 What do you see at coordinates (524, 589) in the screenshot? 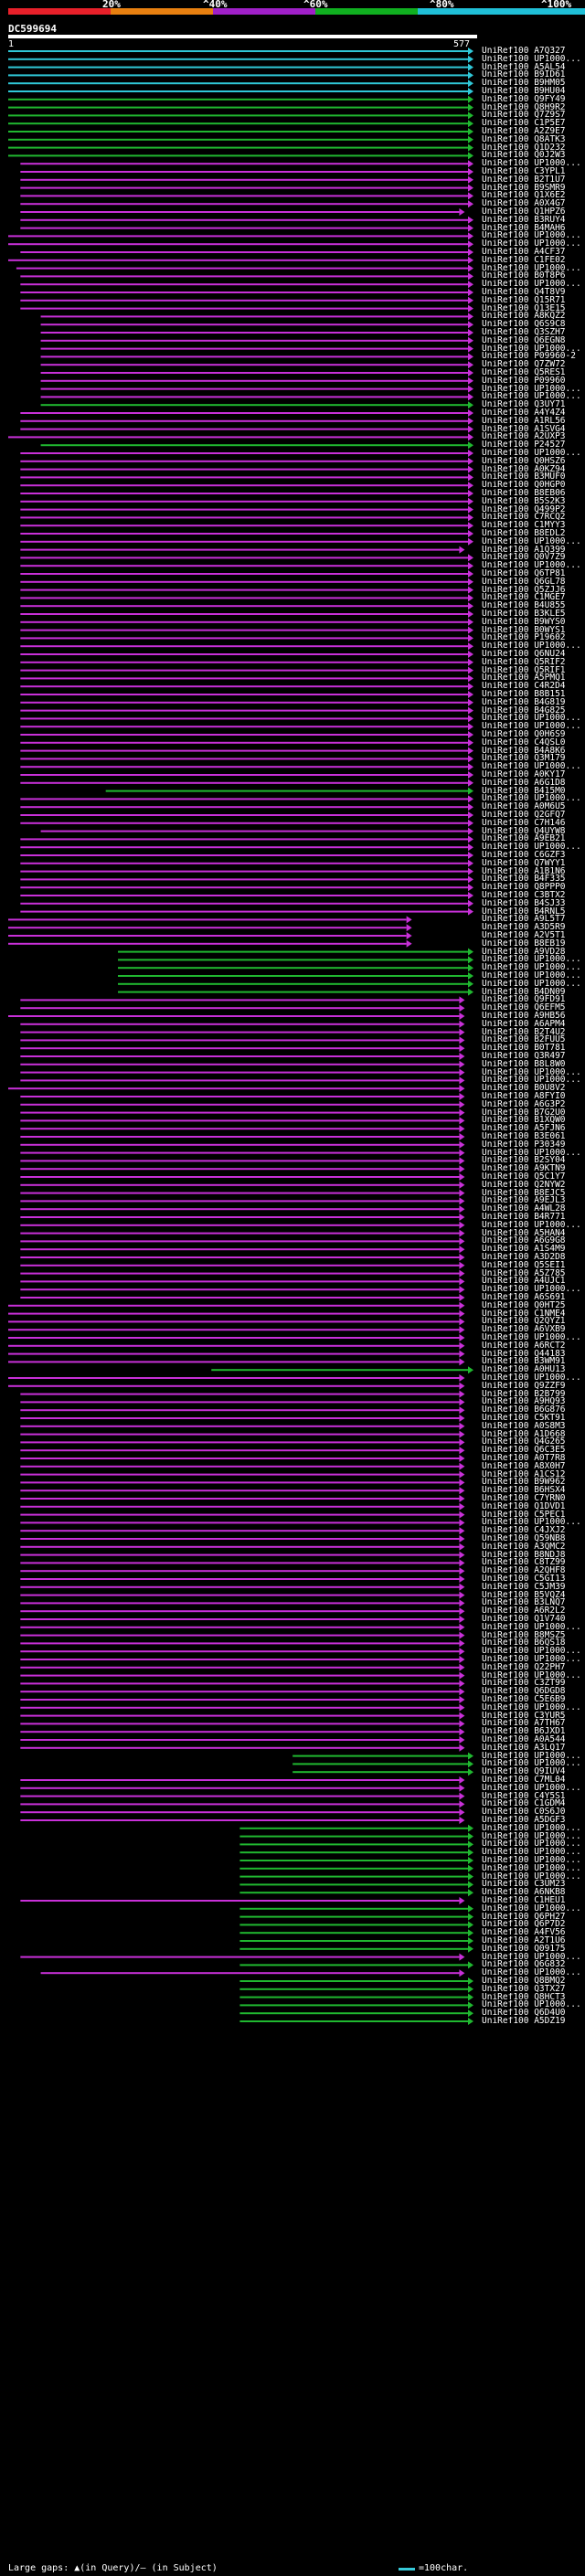
I see `hit-id-link: UniRef100_Q5ZJJ6` at bounding box center [524, 589].